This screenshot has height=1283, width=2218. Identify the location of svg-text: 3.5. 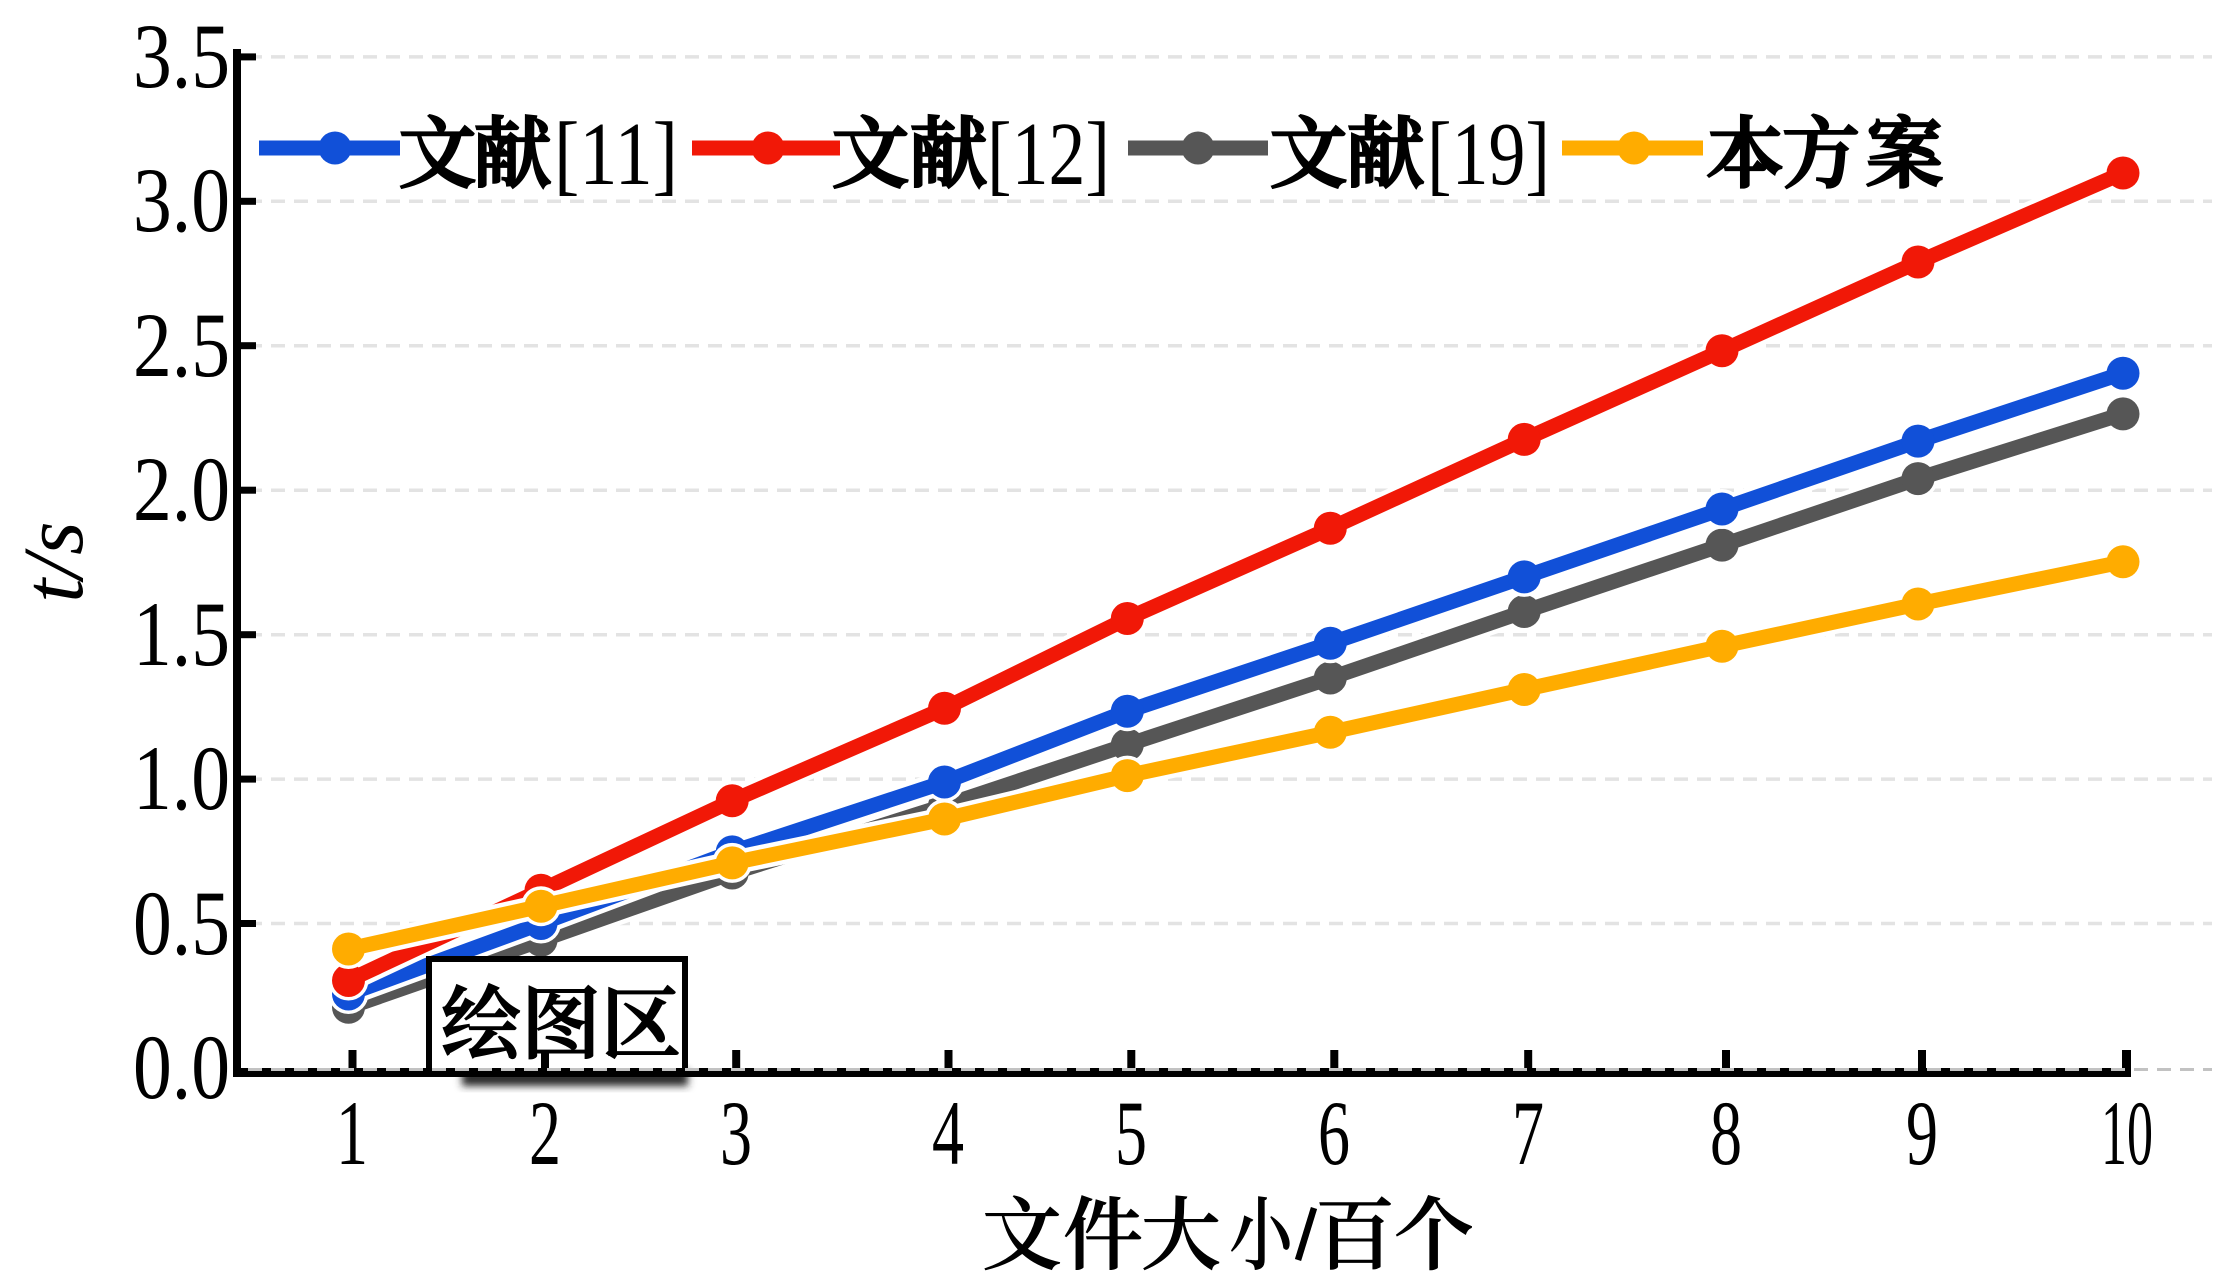
(181, 56).